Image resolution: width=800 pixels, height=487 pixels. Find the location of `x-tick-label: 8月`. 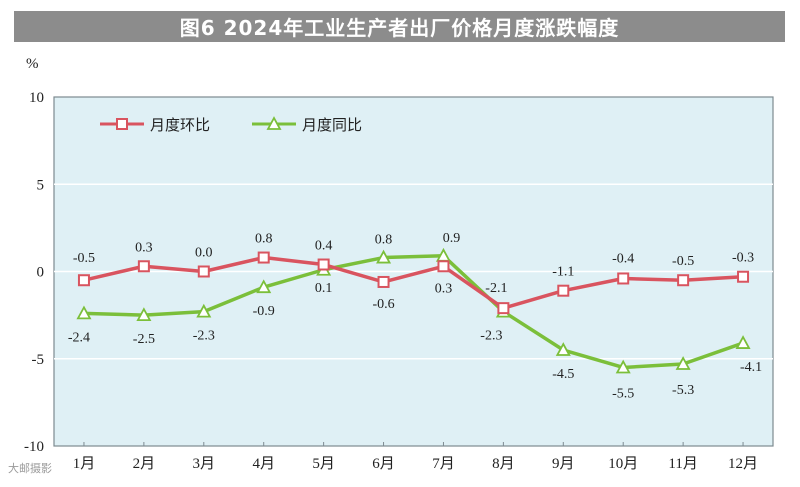

x-tick-label: 8月 is located at coordinates (503, 464).